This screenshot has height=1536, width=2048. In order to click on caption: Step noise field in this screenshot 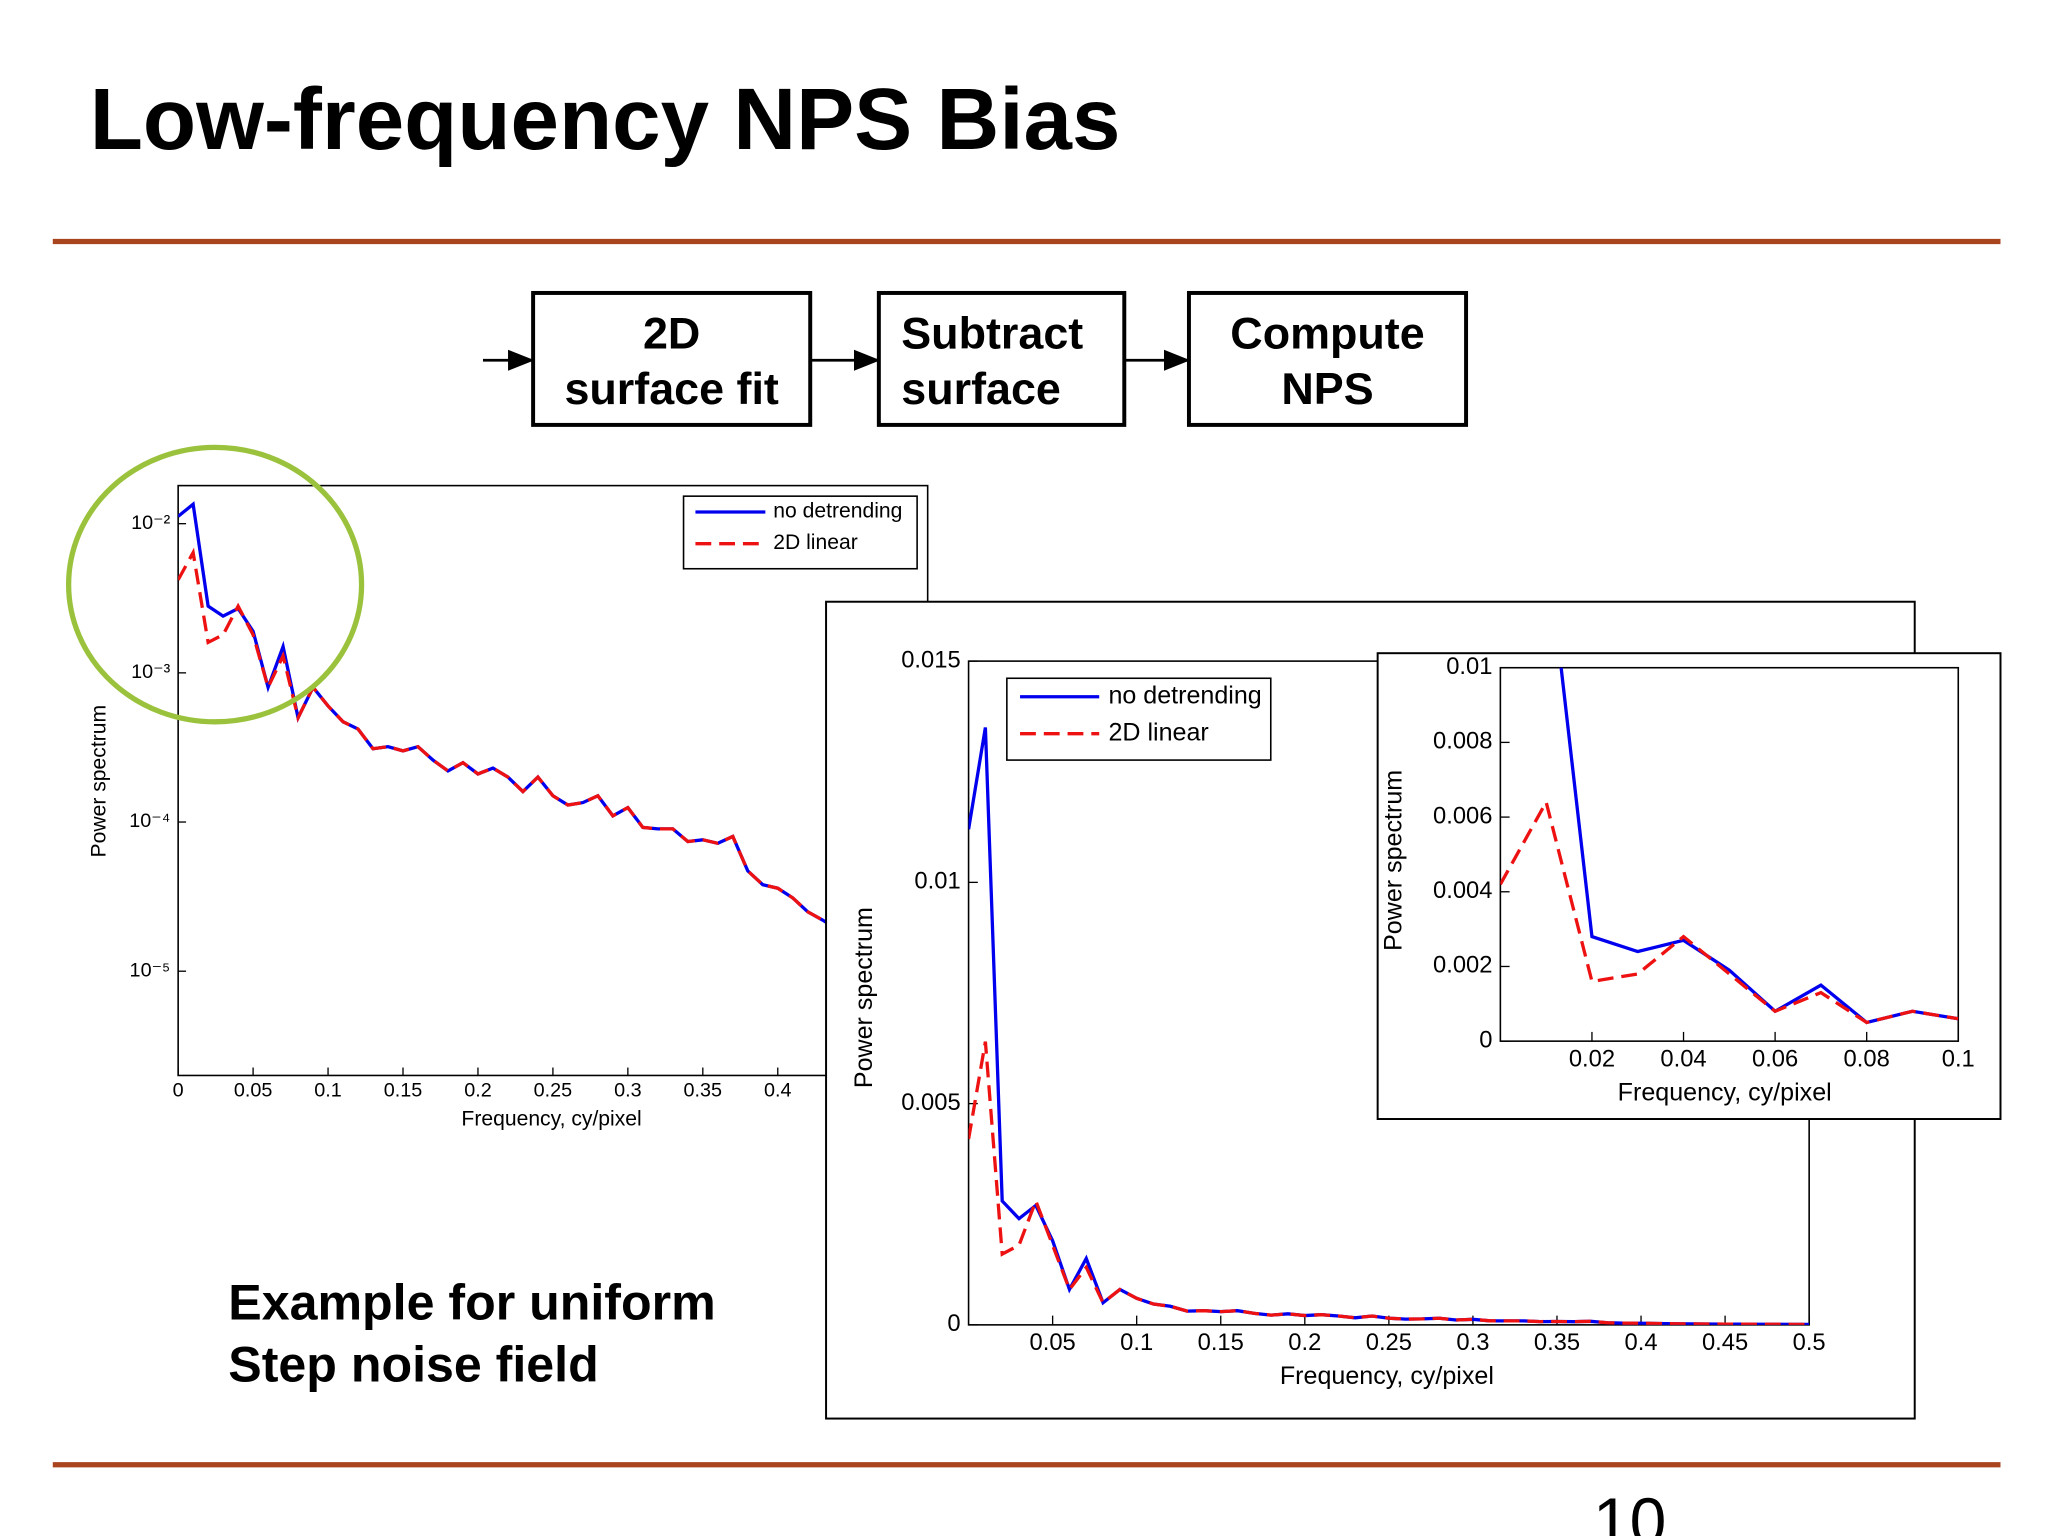, I will do `click(413, 1365)`.